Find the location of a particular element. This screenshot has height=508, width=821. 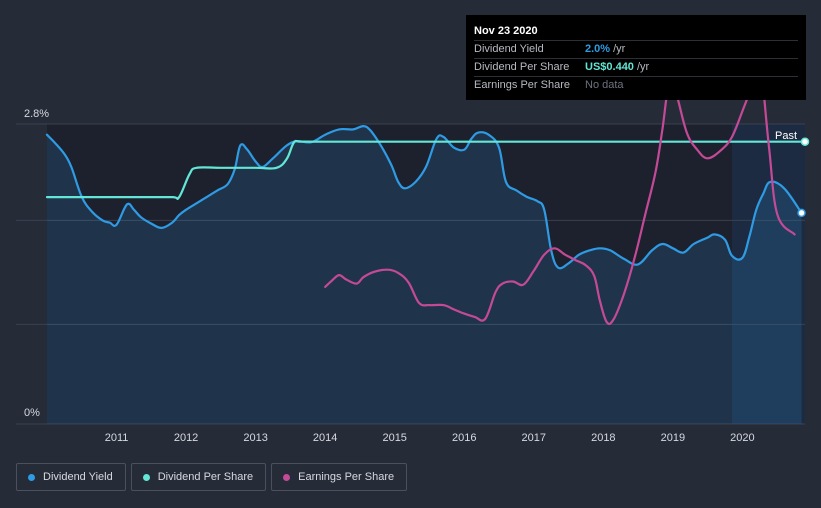

tooltip-row-dividend-yield: Dividend Yield 2.0% /yr is located at coordinates (636, 49).